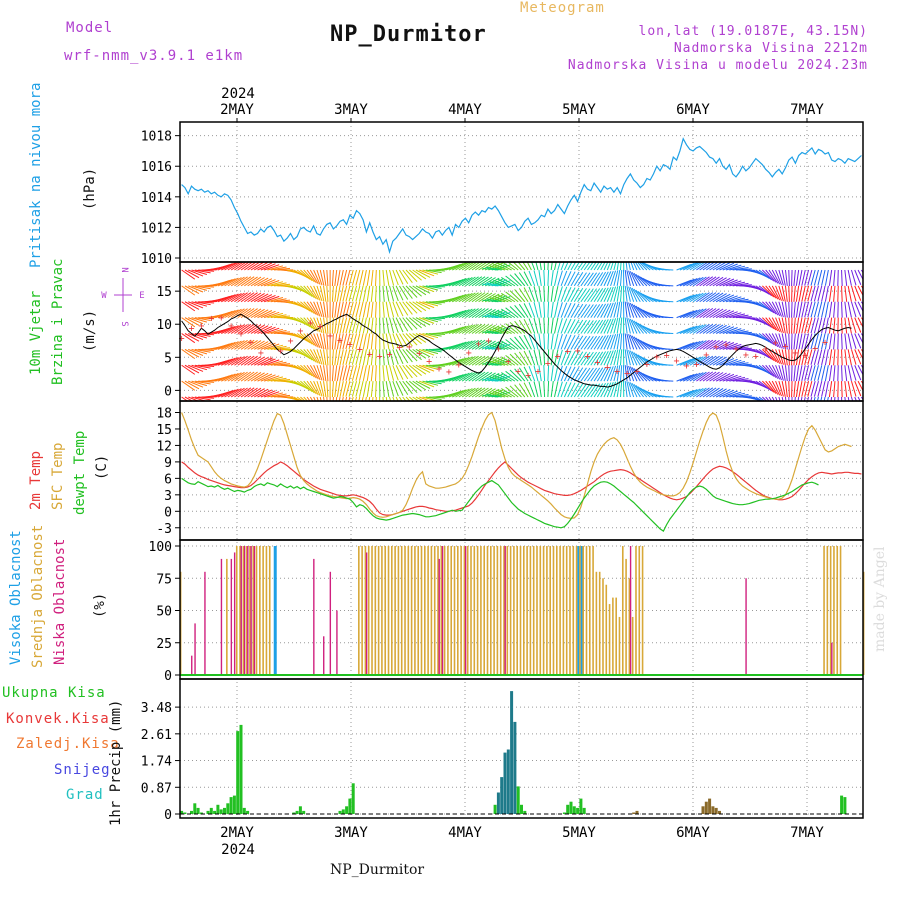 This screenshot has height=900, width=900. Describe the element at coordinates (753, 31) in the screenshot. I see `lonlat-label: lon,lat (19.0187E, 43.15N)` at that location.